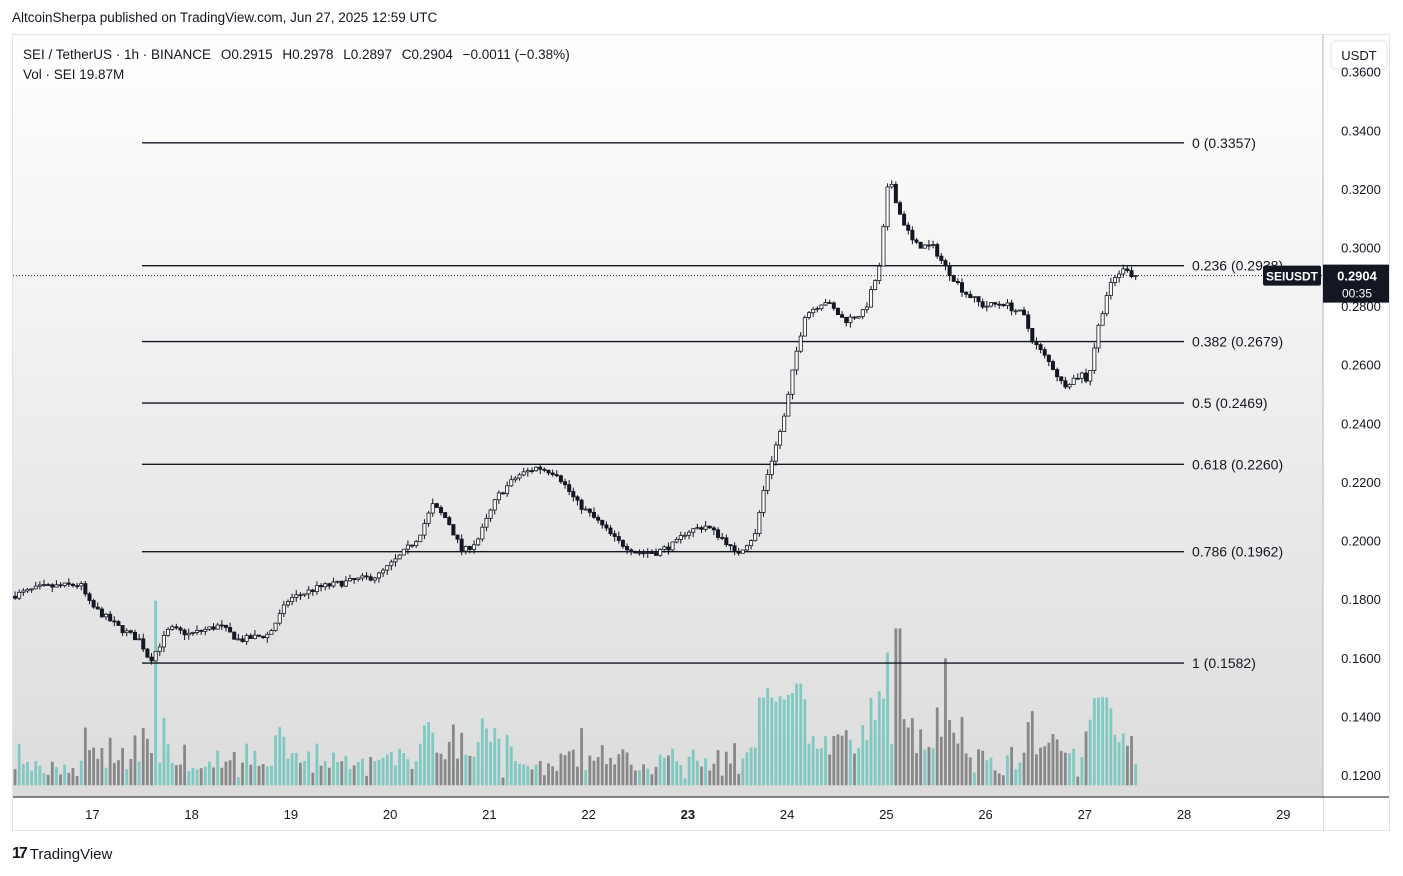 The image size is (1403, 876). Describe the element at coordinates (62, 854) in the screenshot. I see `tradingview-logo: 17 TradingView` at that location.